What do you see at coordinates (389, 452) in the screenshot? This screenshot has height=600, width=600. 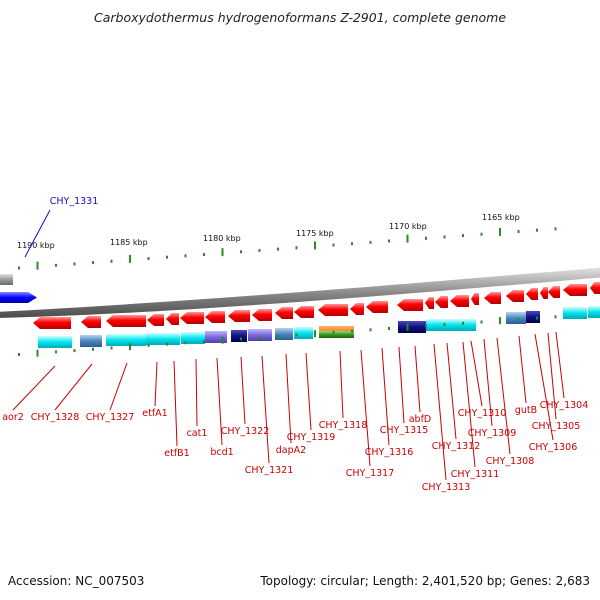 I see `gene-label-chy-1316: CHY_1316` at bounding box center [389, 452].